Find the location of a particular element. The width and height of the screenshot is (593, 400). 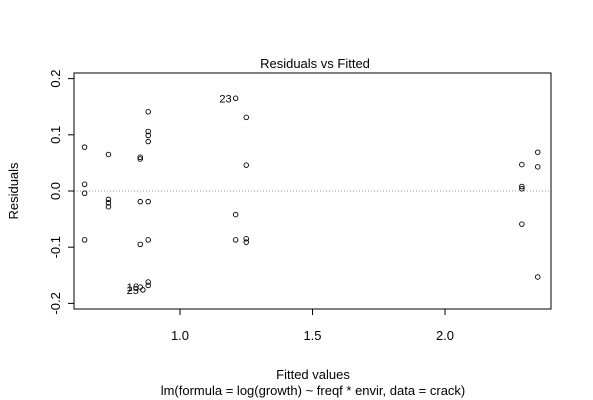

y-tick-label: 0.0 is located at coordinates (55, 191).